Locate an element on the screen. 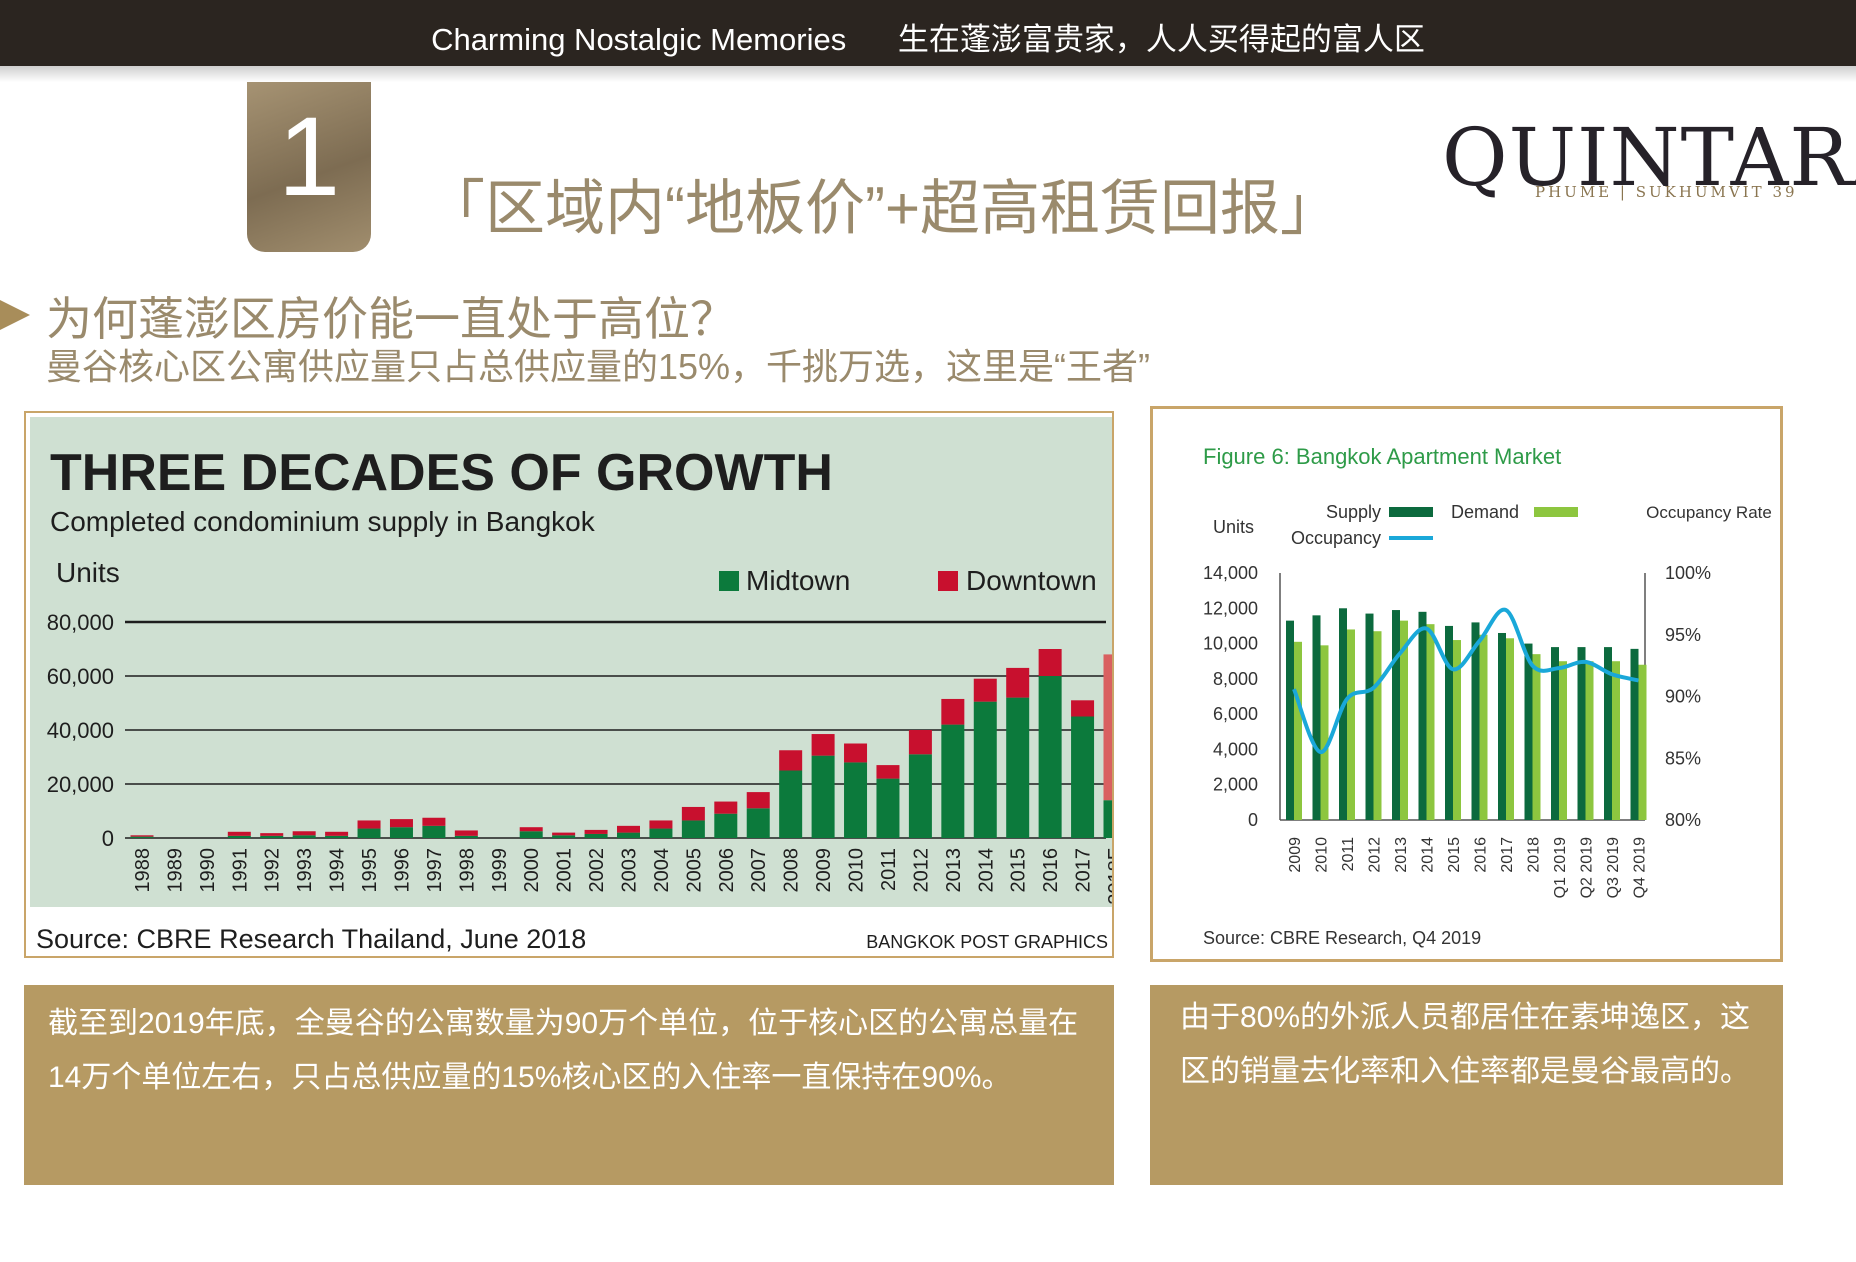  x-tick-label: 2000 is located at coordinates (532, 870).